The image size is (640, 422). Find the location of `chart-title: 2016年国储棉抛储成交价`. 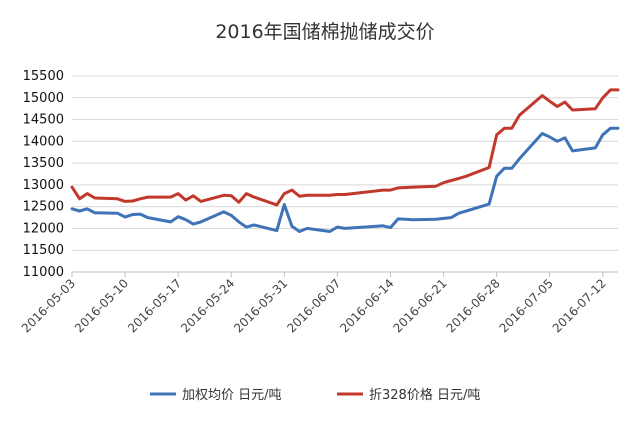

chart-title: 2016年国储棉抛储成交价 is located at coordinates (324, 32).